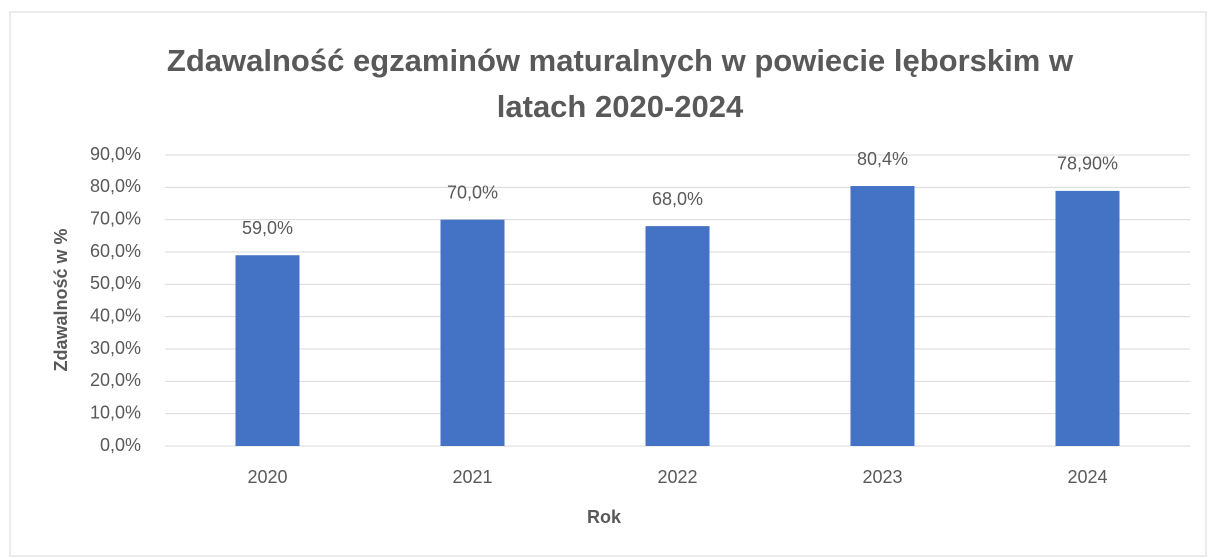  What do you see at coordinates (120, 445) in the screenshot?
I see `y-tick-label: 0,0%` at bounding box center [120, 445].